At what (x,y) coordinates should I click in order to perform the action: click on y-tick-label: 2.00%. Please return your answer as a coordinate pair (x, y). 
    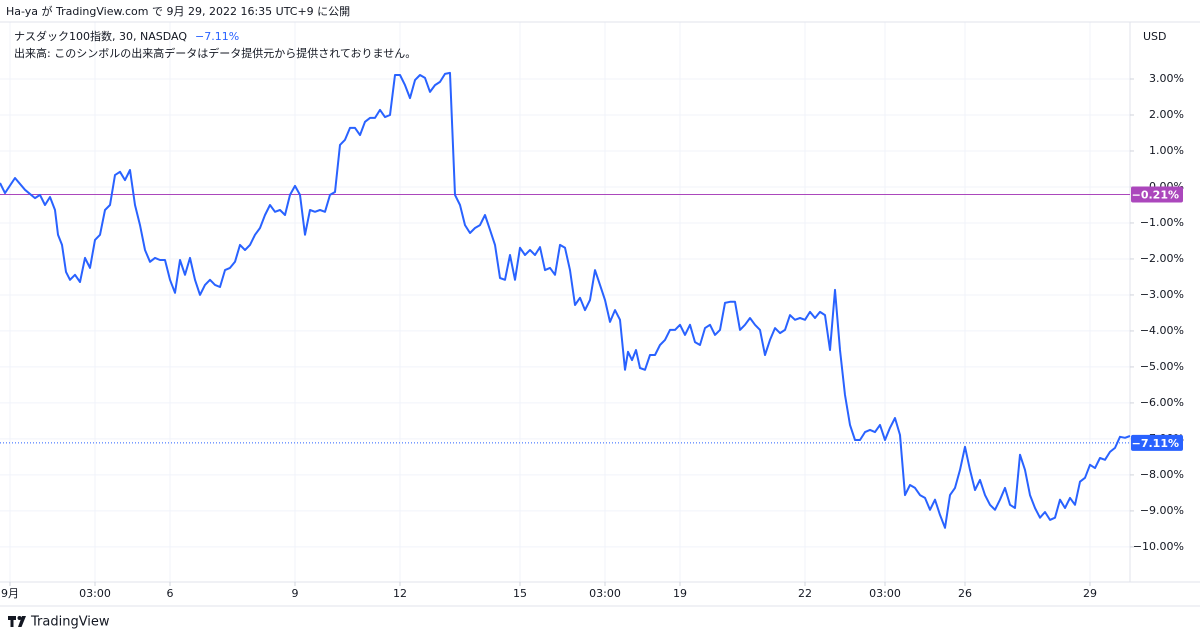
    Looking at the image, I should click on (1166, 114).